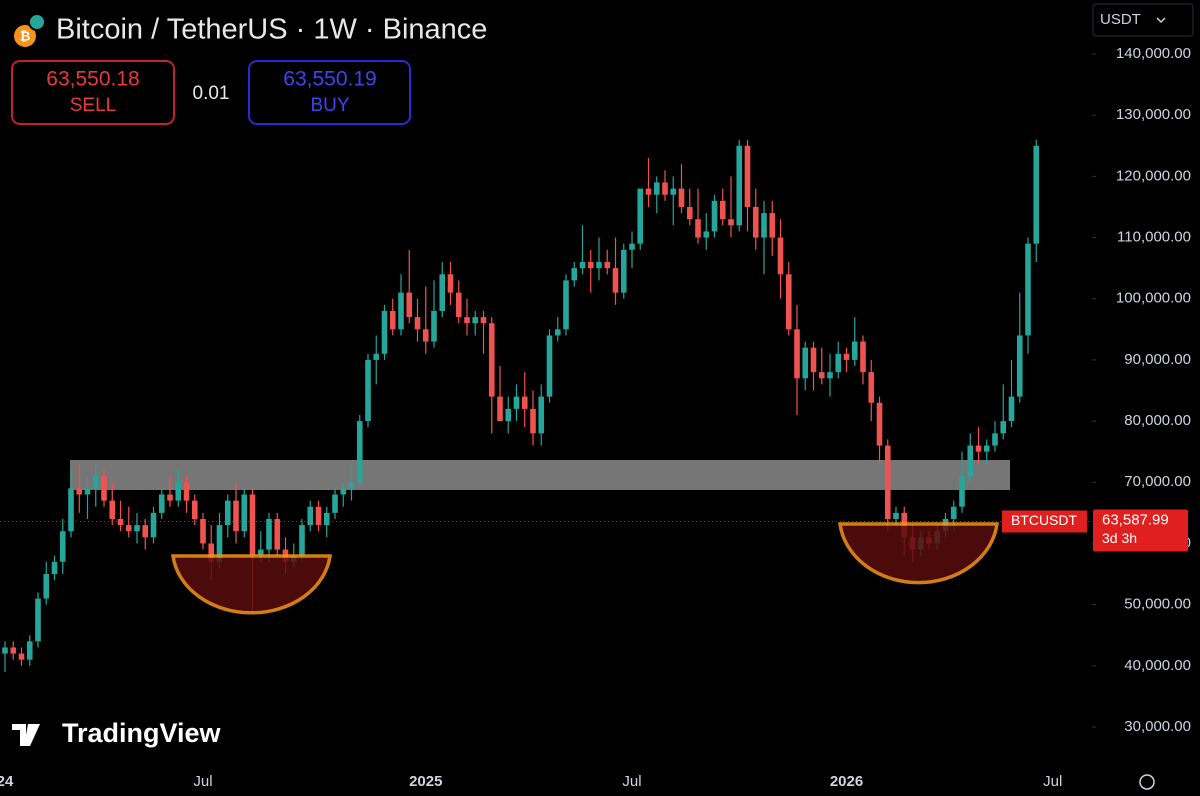 The image size is (1200, 796). I want to click on brand: TradingView, so click(142, 733).